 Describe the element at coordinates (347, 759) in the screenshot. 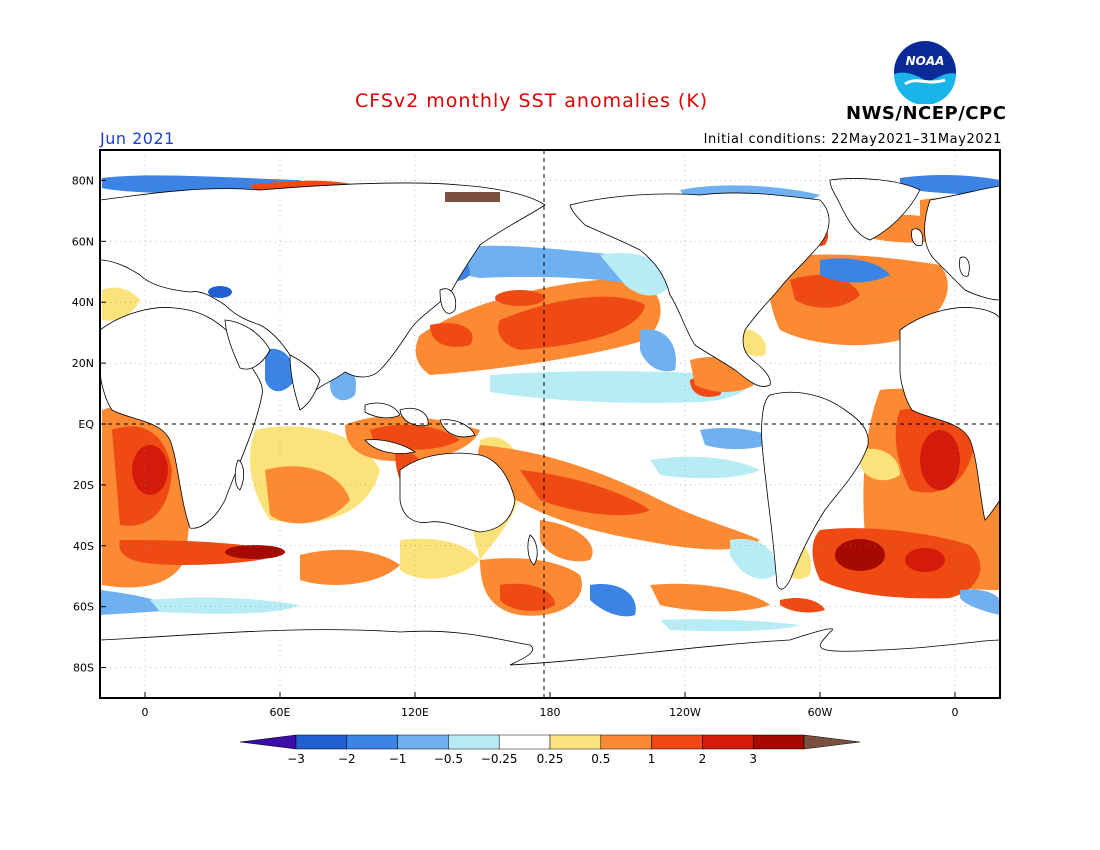

I see `colorbar-label: −2` at that location.